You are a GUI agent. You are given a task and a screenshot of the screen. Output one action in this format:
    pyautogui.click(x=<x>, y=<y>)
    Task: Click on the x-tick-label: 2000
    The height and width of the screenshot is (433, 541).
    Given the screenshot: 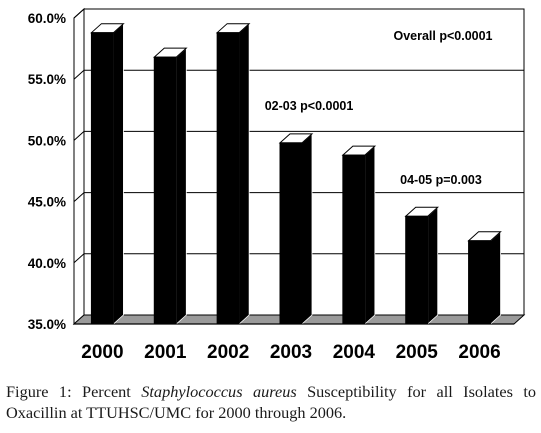 What is the action you would take?
    pyautogui.click(x=102, y=352)
    